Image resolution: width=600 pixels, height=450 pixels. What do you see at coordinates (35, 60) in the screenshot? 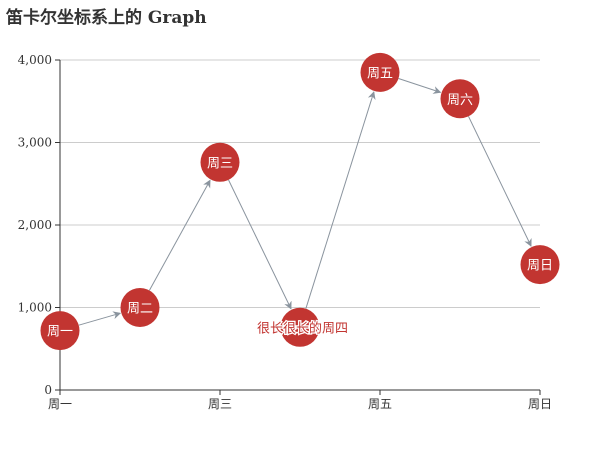
I see `y-tick-label: 4,000` at bounding box center [35, 60].